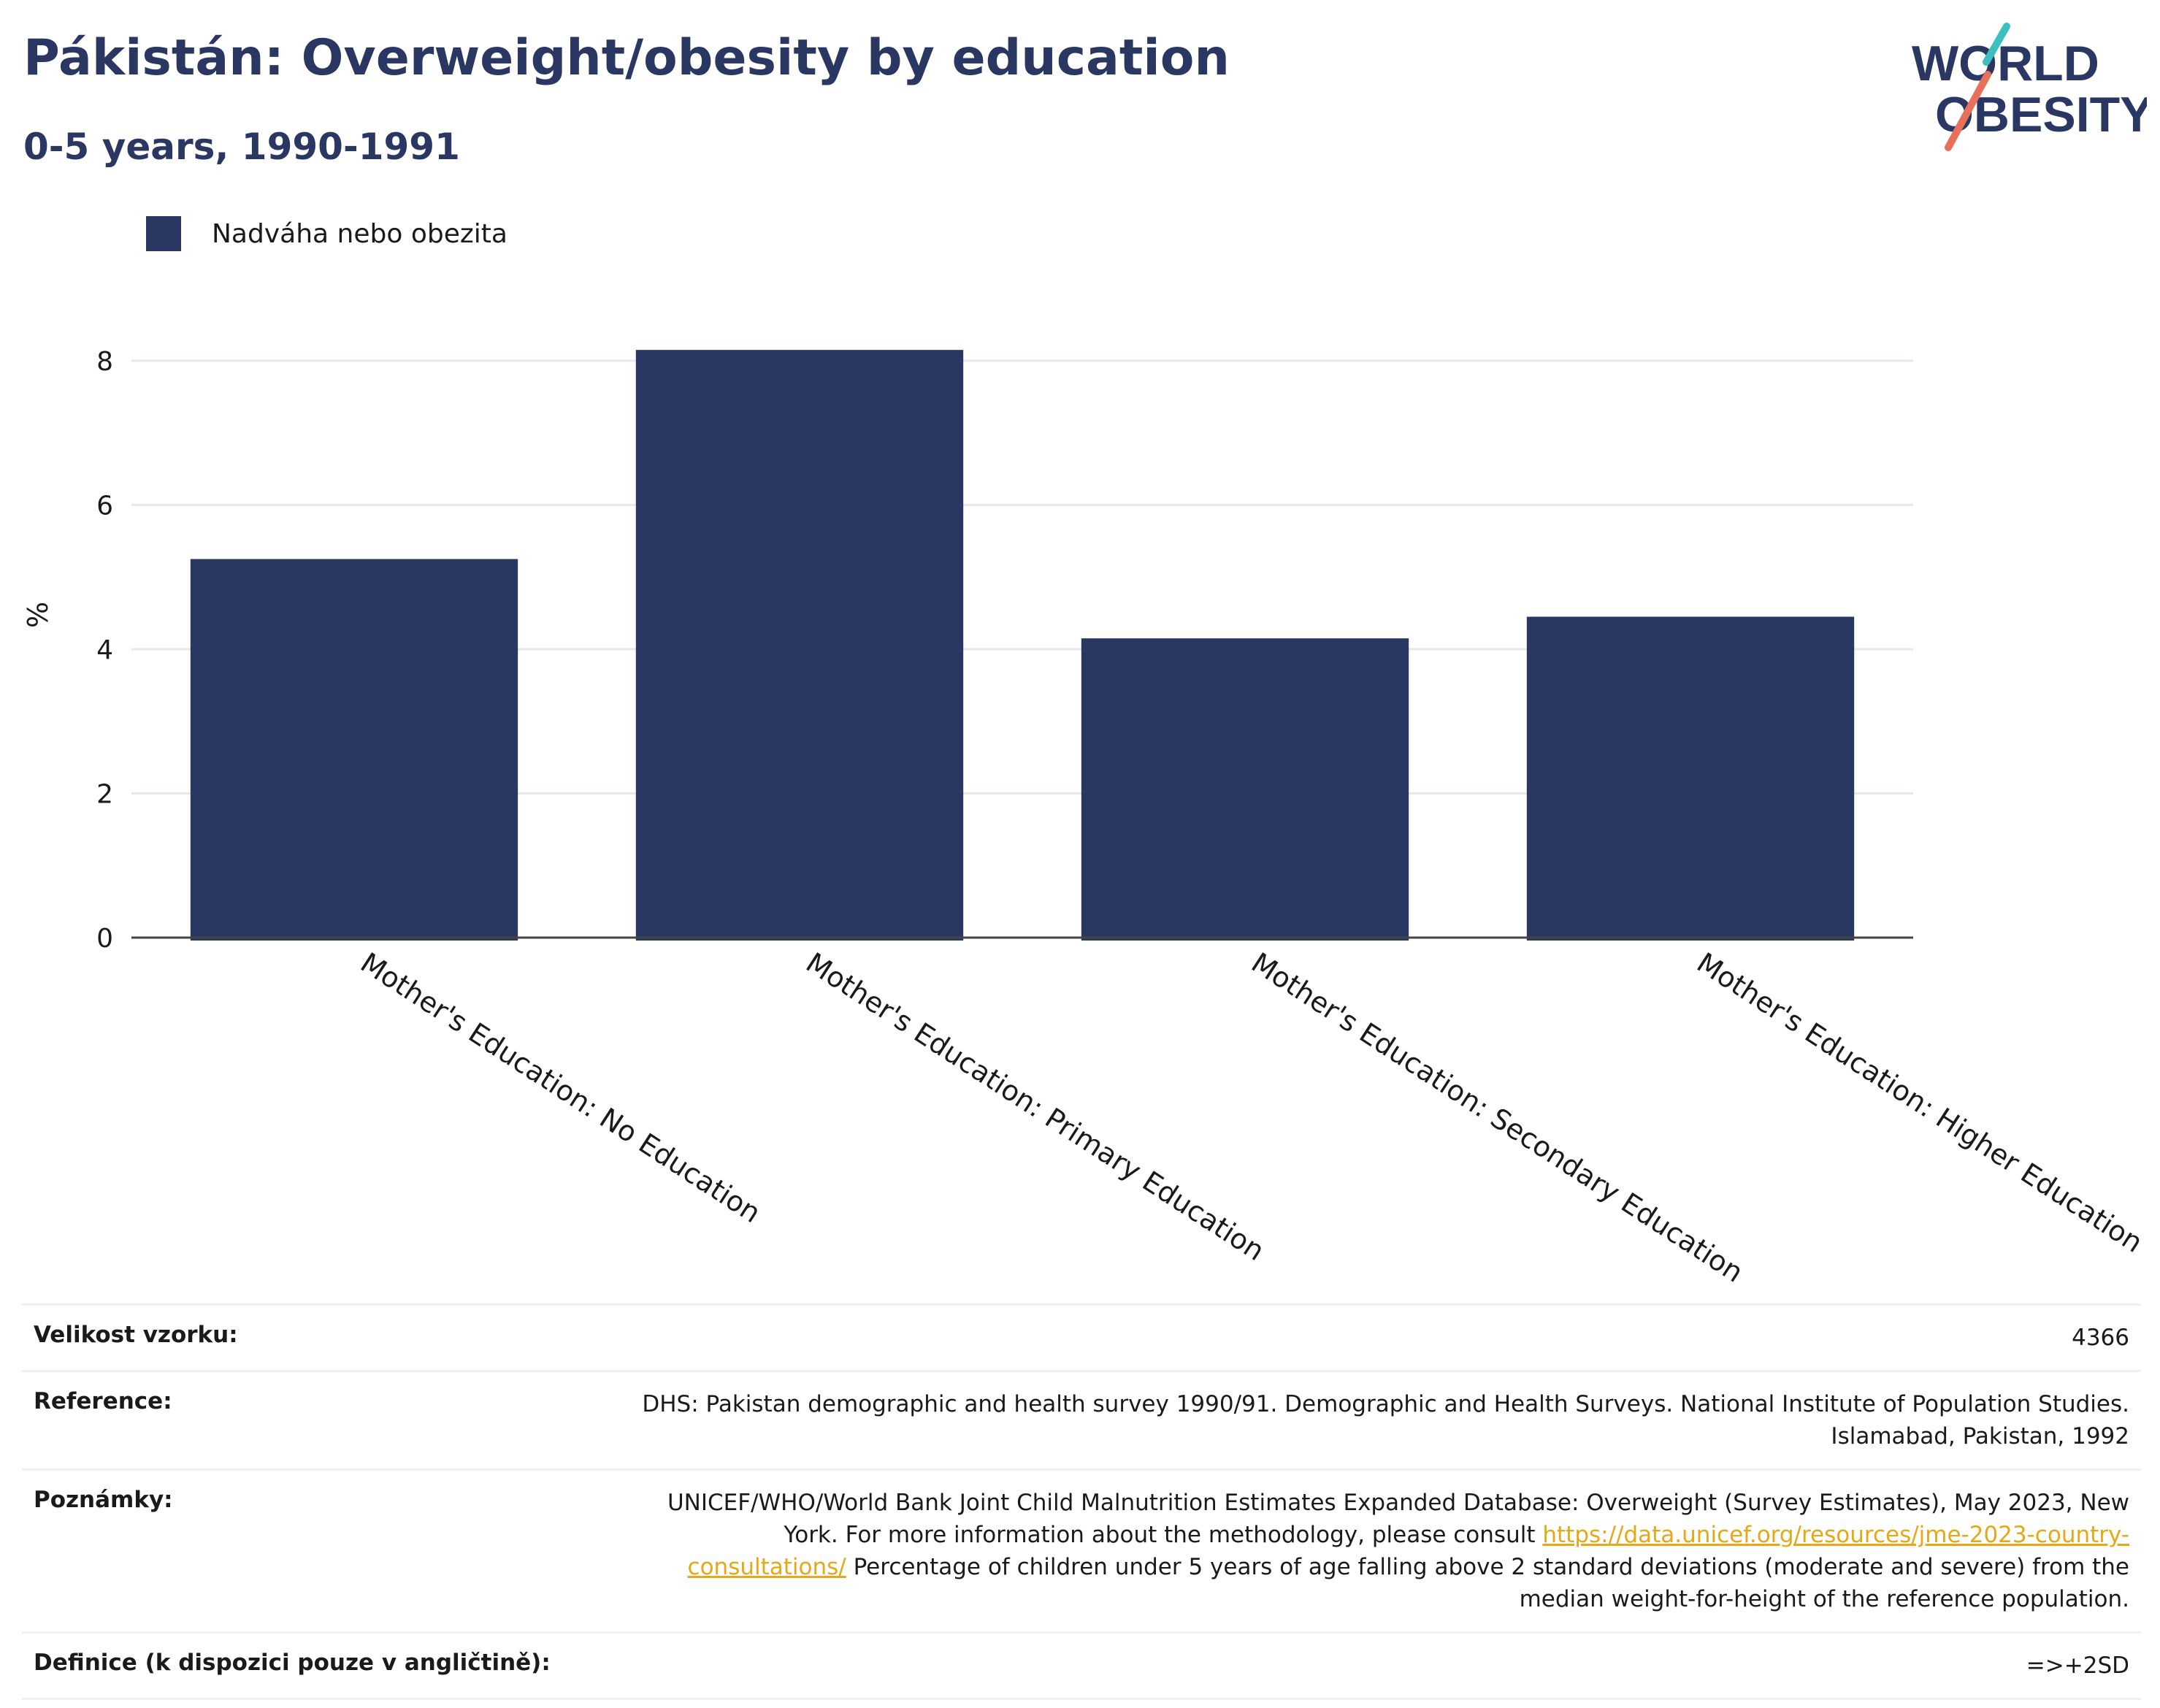 This screenshot has width=2160, height=1708. I want to click on info-row-sample: Velikost vzorku: 4366, so click(1081, 1336).